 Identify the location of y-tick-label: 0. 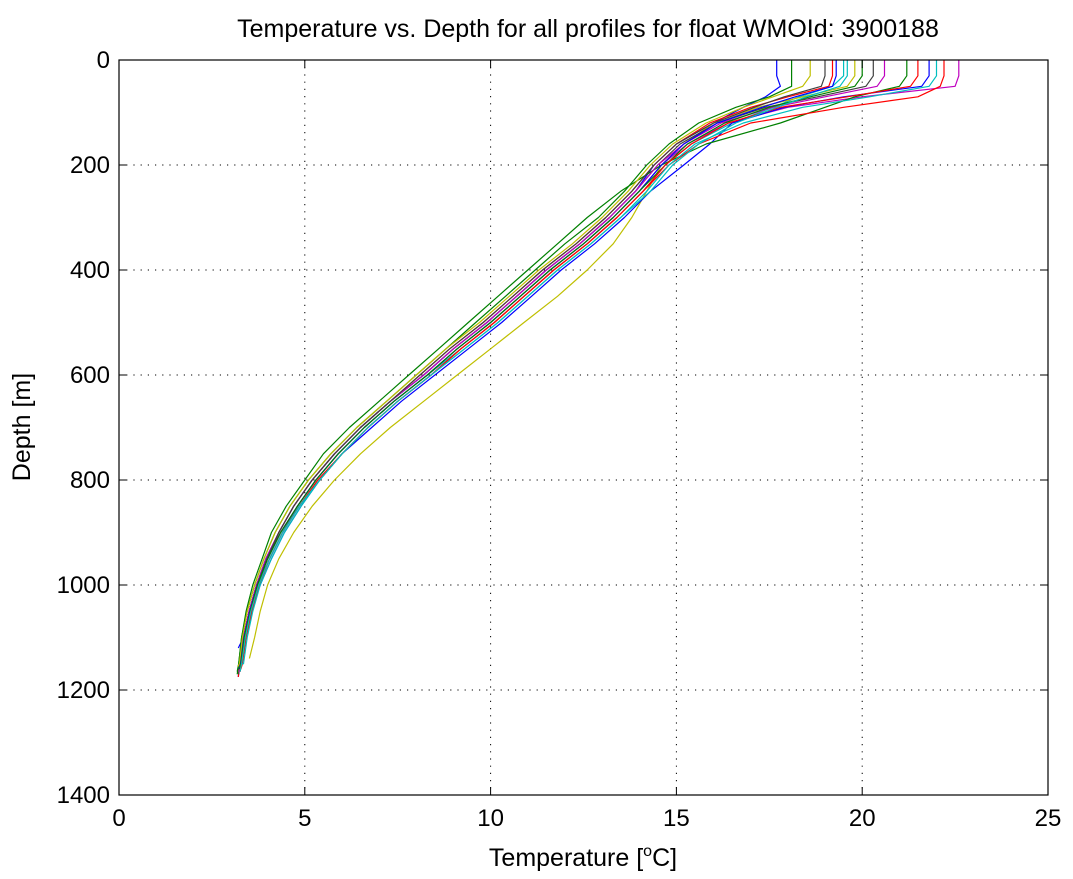
(103, 60).